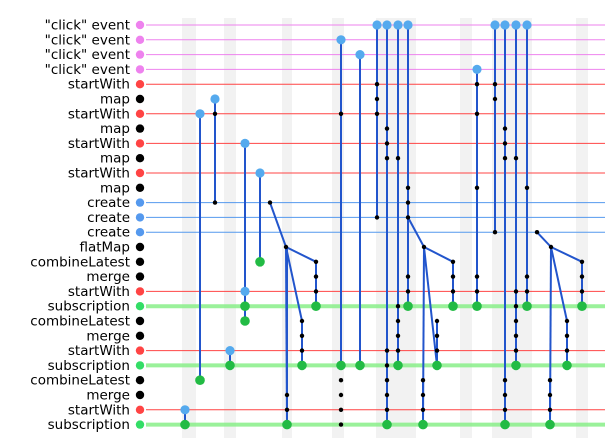 The height and width of the screenshot is (448, 605). I want to click on column-band, so click(189, 228).